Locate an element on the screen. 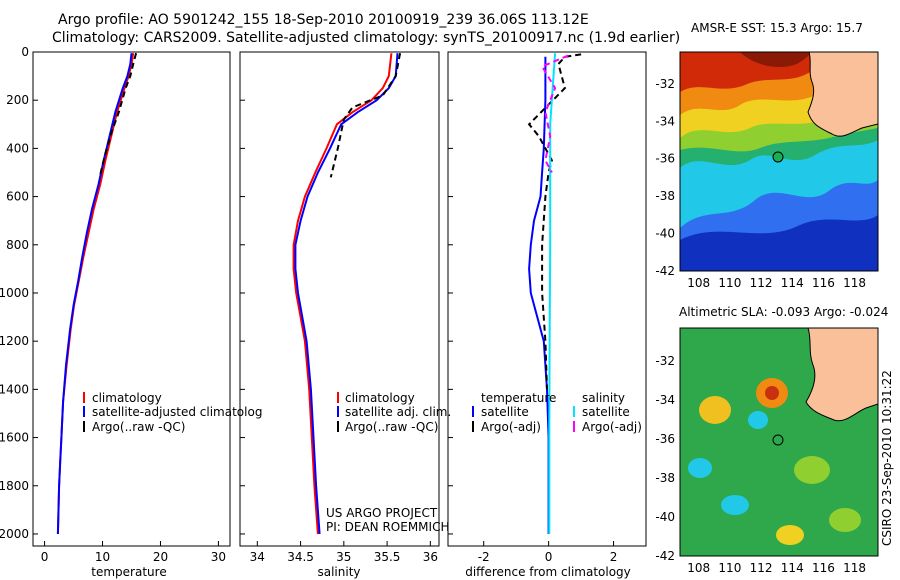 Image resolution: width=900 pixels, height=580 pixels. x-tick-label: 10 is located at coordinates (102, 557).